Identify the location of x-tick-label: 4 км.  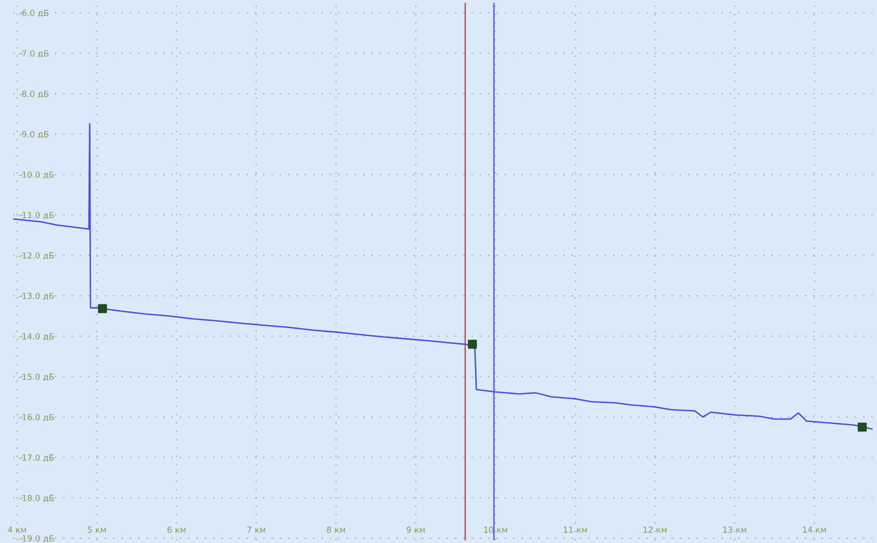
(17, 529).